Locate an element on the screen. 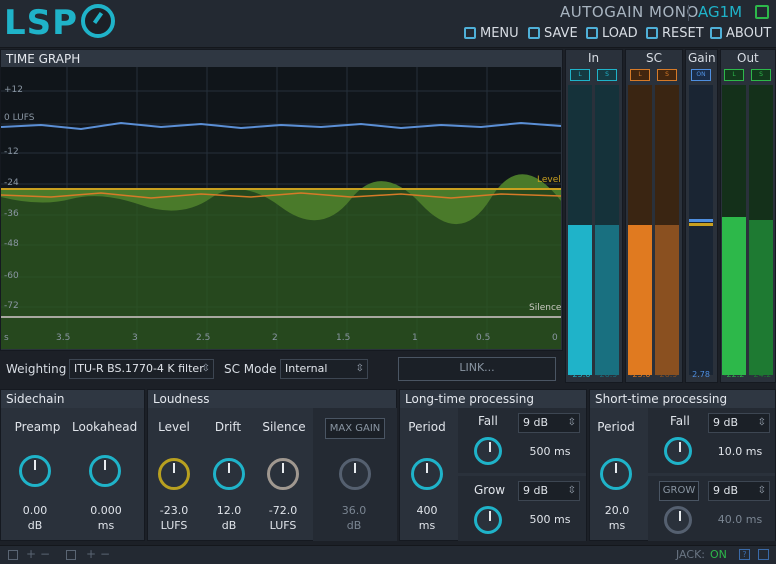  lsp-logo: LSP is located at coordinates (41, 23).